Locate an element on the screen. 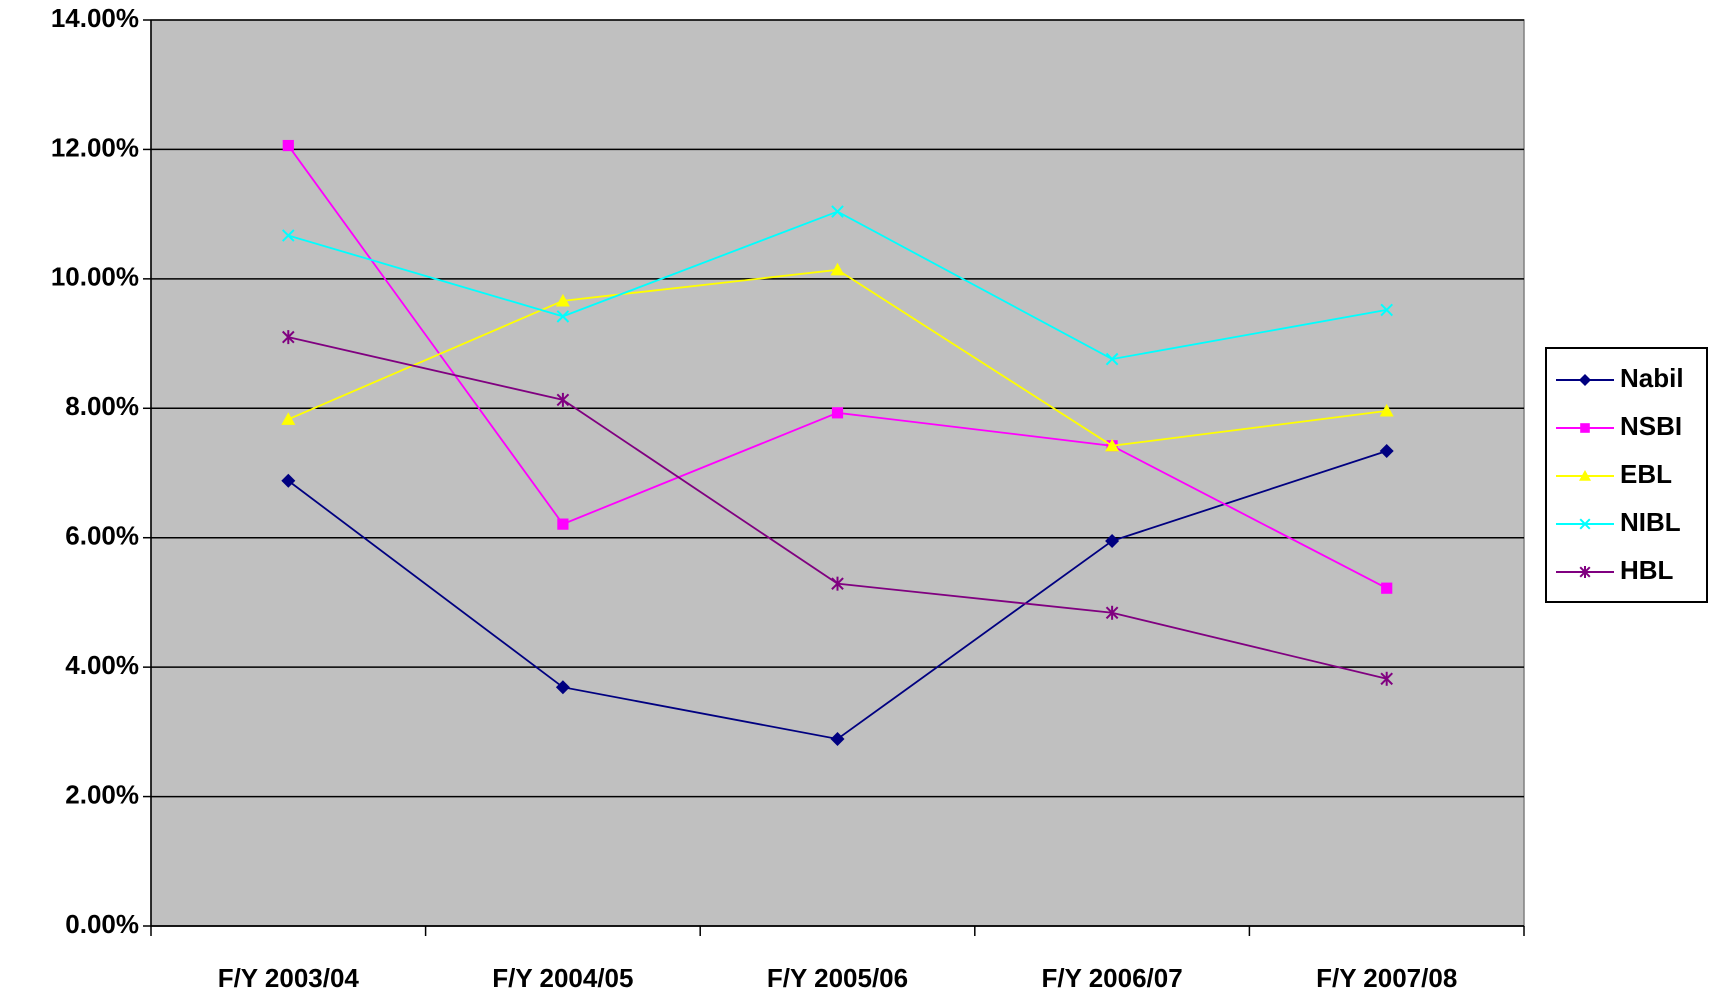 This screenshot has width=1716, height=1002. y-tick-label: 2.00% is located at coordinates (102, 794).